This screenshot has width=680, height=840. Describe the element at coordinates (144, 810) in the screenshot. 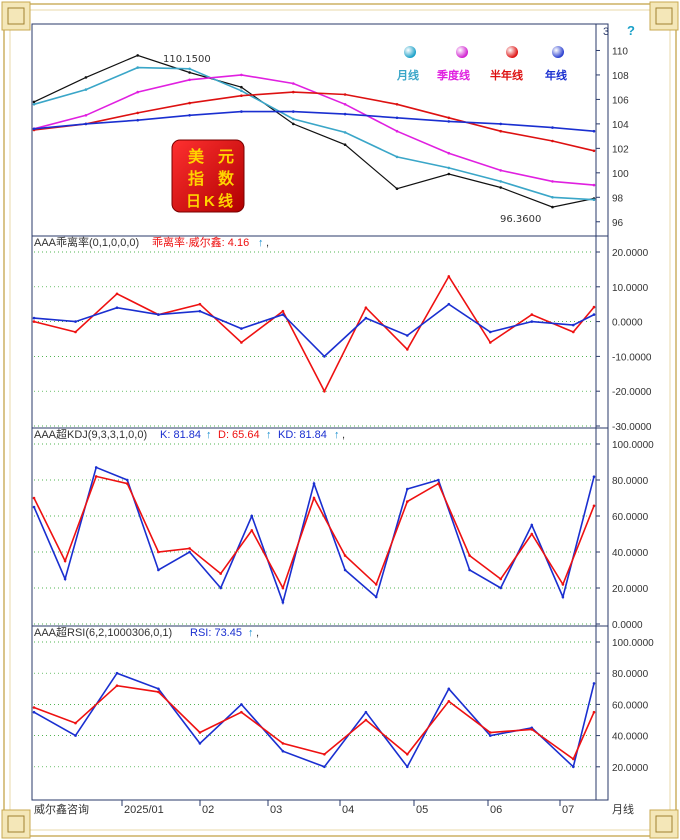

I see `x-tick-label: 2025/01` at that location.